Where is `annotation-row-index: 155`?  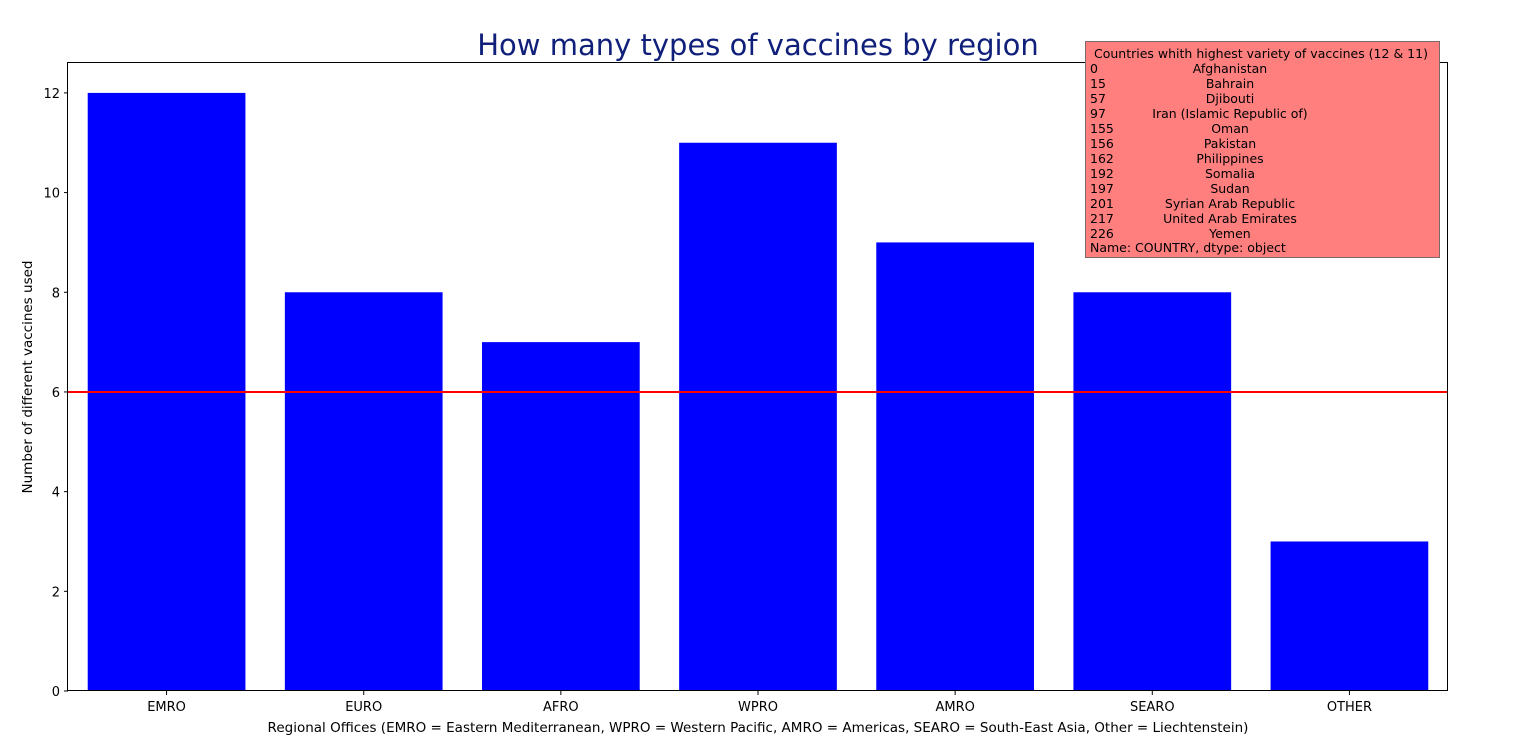
annotation-row-index: 155 is located at coordinates (1102, 128).